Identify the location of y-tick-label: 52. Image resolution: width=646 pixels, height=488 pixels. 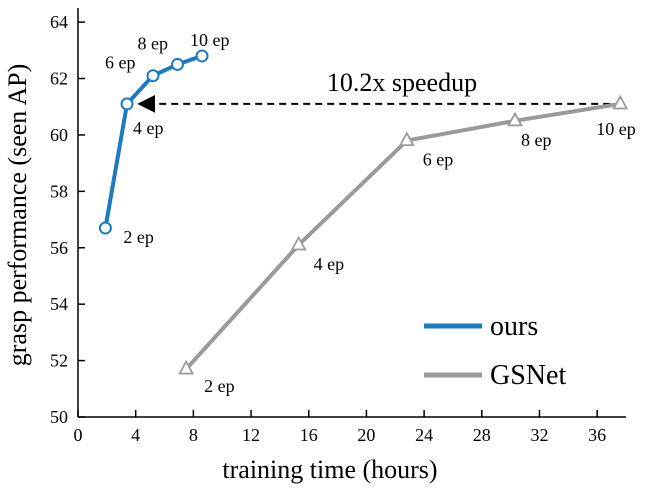
(59, 361).